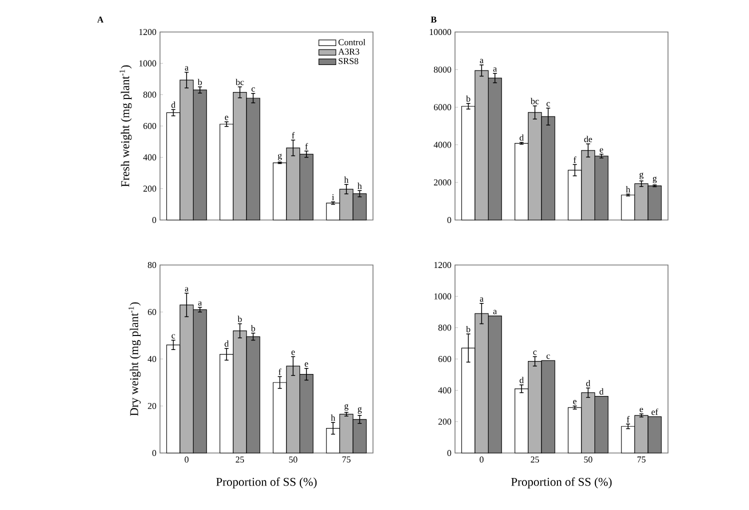 The width and height of the screenshot is (749, 510). What do you see at coordinates (655, 411) in the screenshot?
I see `data-label: ef` at bounding box center [655, 411].